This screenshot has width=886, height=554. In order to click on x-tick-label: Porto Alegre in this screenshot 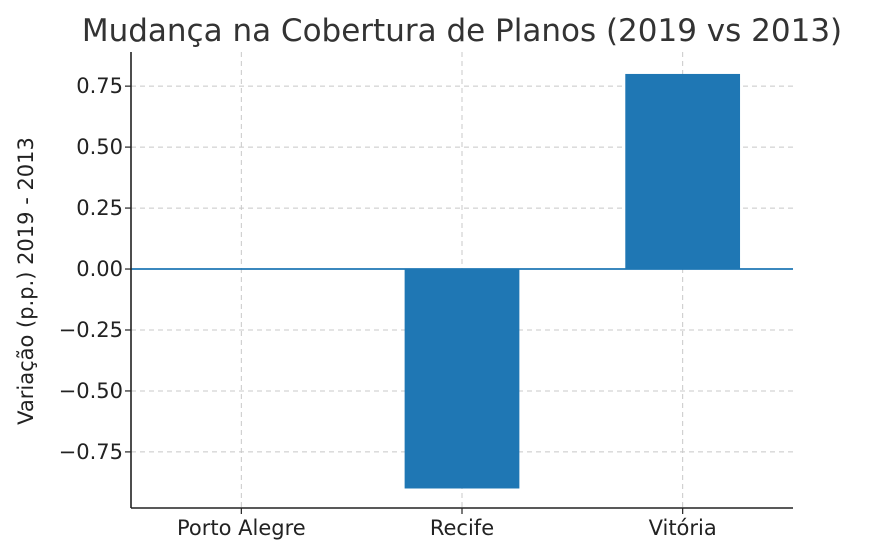, I will do `click(241, 528)`.